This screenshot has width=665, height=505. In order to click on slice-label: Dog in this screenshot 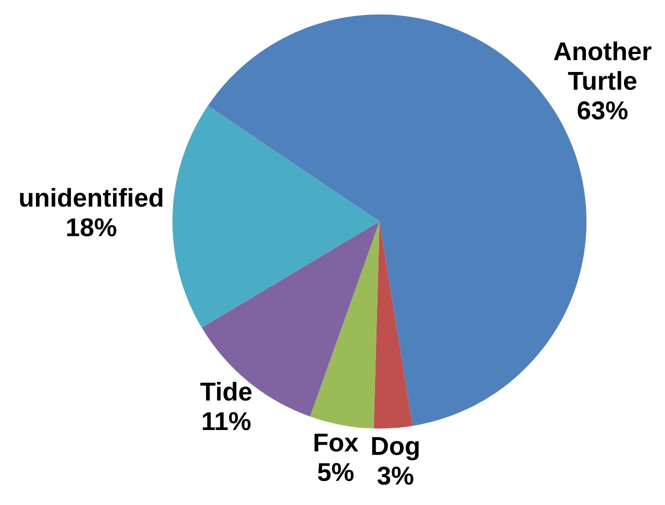, I will do `click(395, 448)`.